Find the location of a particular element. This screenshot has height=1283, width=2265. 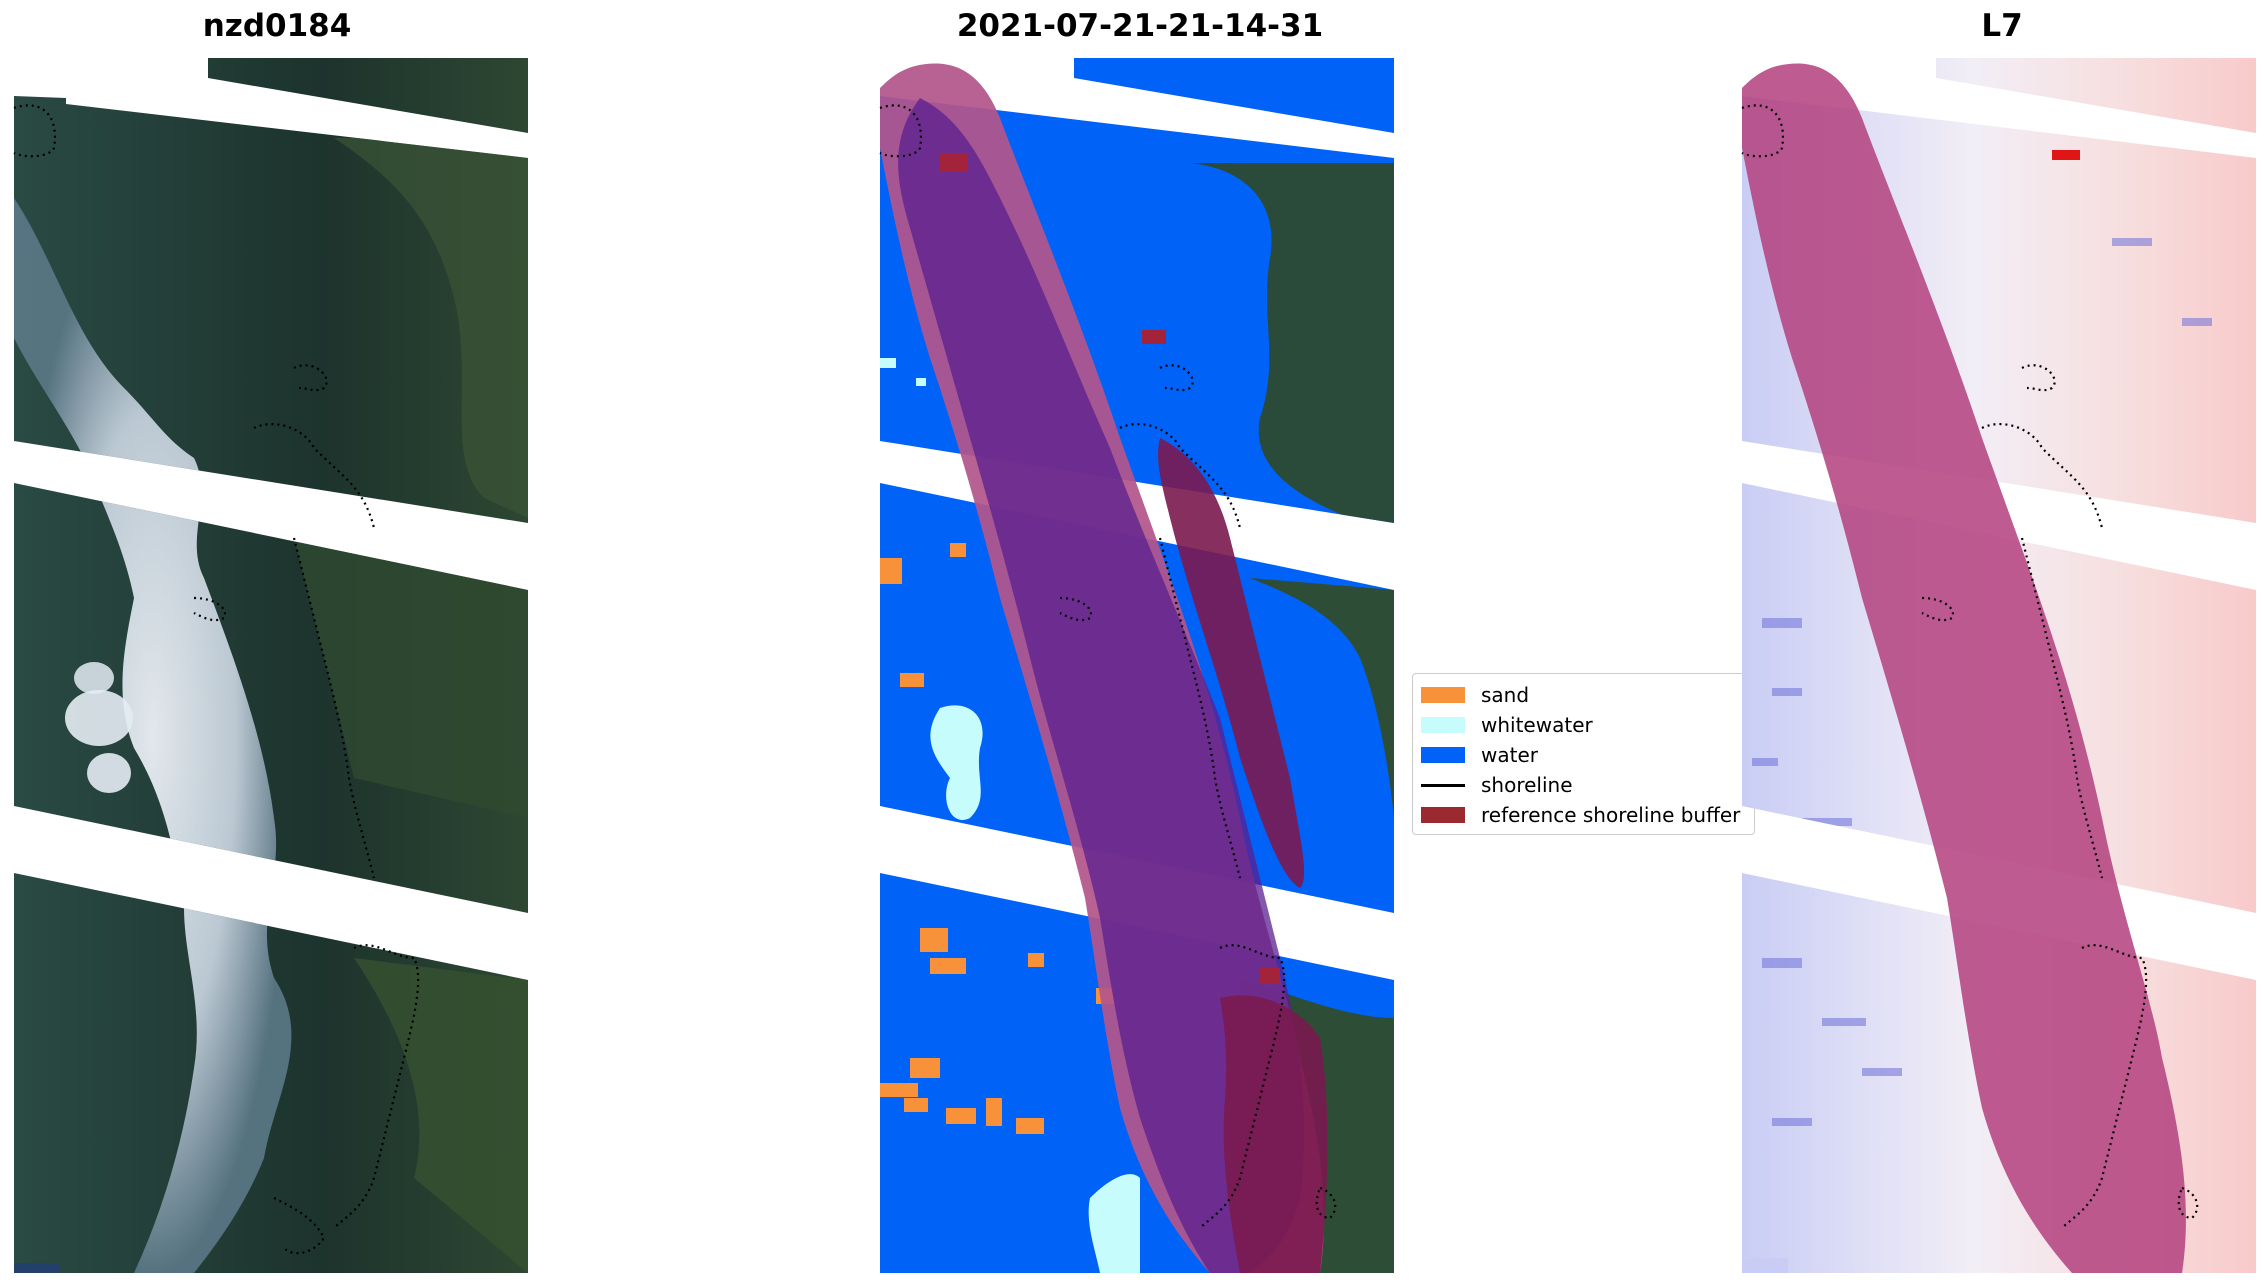

legend-label-whitewater: whitewater is located at coordinates (1537, 725).